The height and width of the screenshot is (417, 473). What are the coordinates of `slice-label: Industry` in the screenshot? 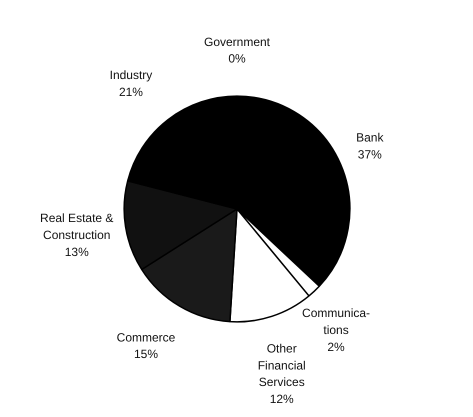 It's located at (131, 75).